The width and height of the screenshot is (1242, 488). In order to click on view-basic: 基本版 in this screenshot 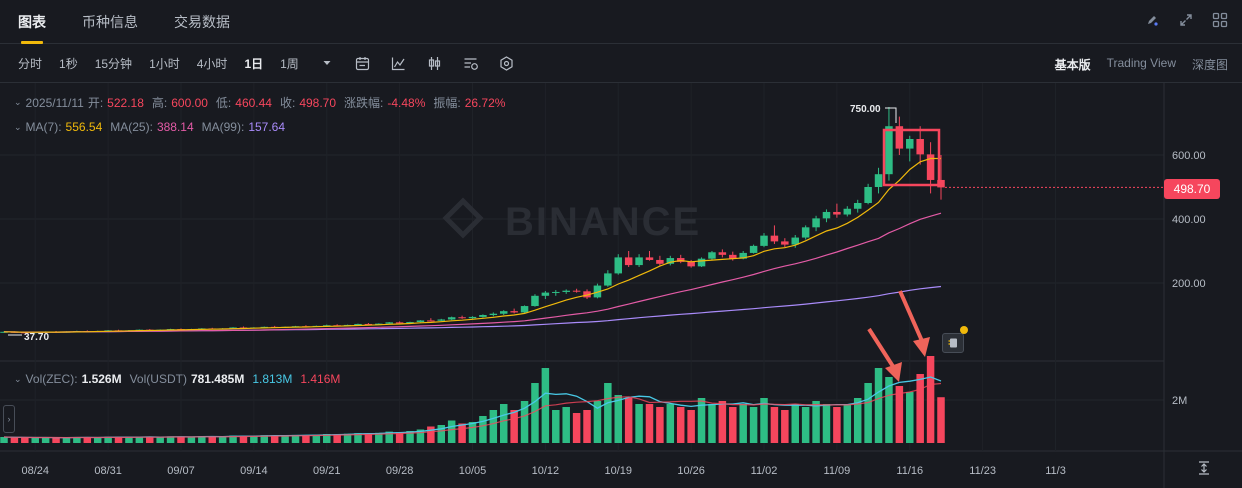, I will do `click(1072, 65)`.